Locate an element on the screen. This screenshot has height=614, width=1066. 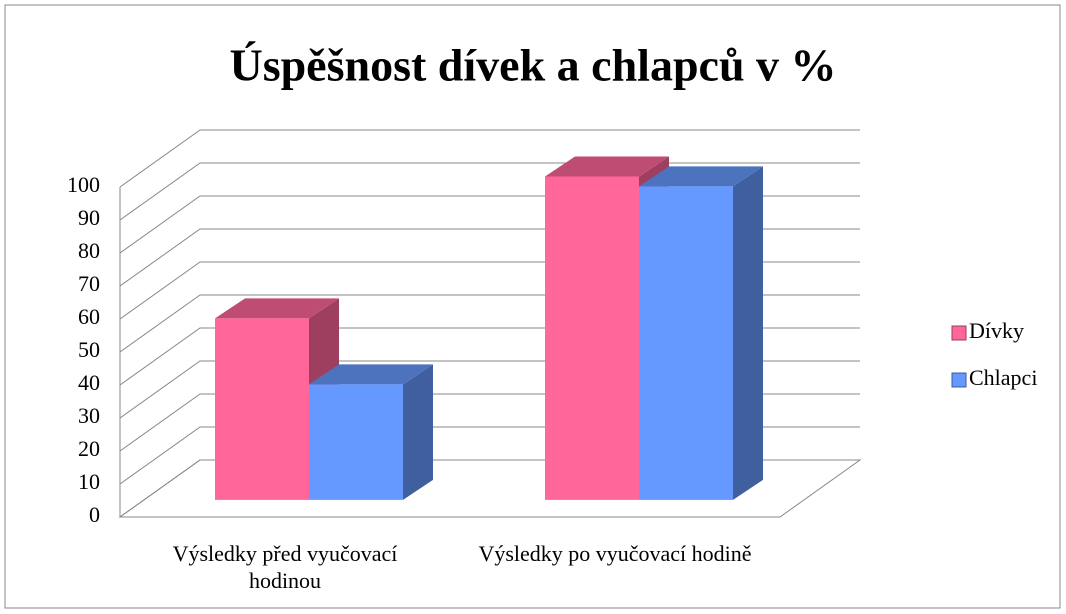
y-tick-label: 30 is located at coordinates (89, 415).